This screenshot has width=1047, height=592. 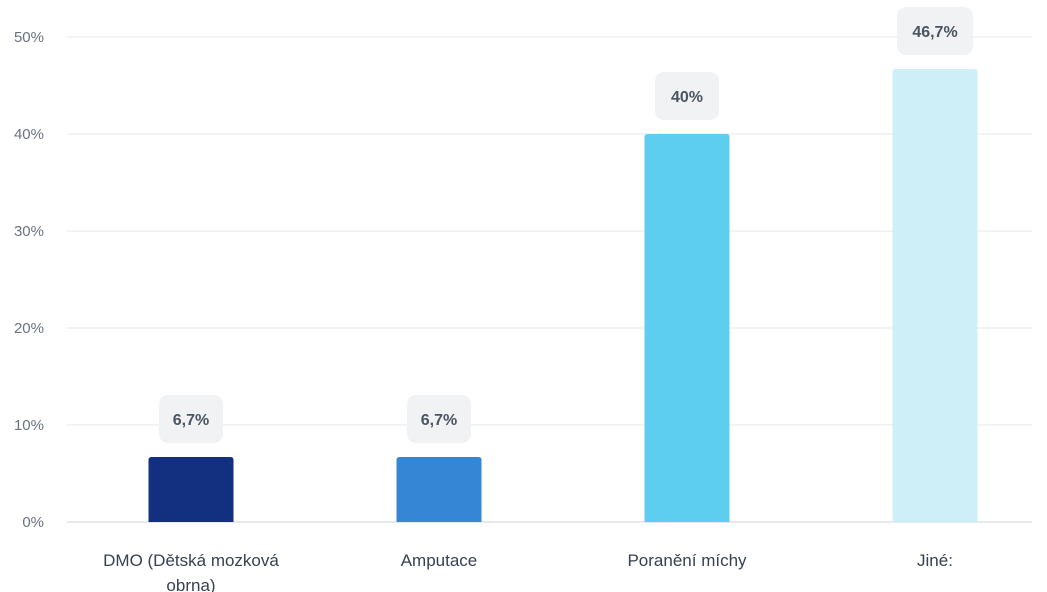 What do you see at coordinates (33, 522) in the screenshot?
I see `y-tick-label: 0%` at bounding box center [33, 522].